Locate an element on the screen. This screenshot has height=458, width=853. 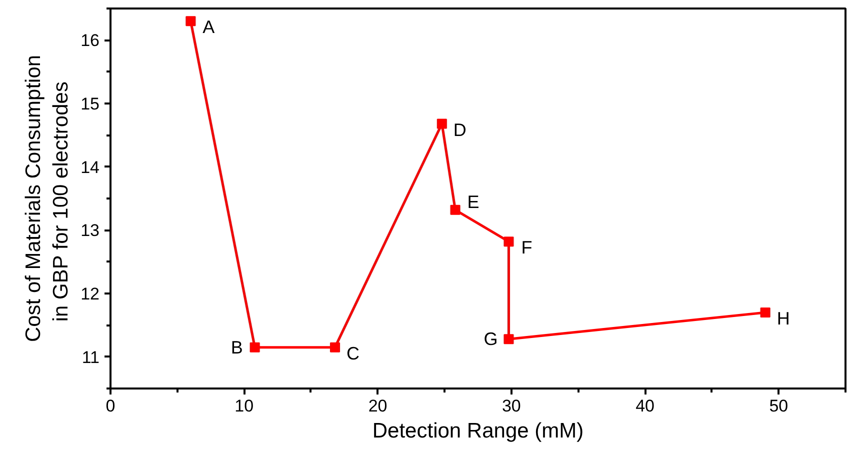
annotation: C is located at coordinates (353, 353).